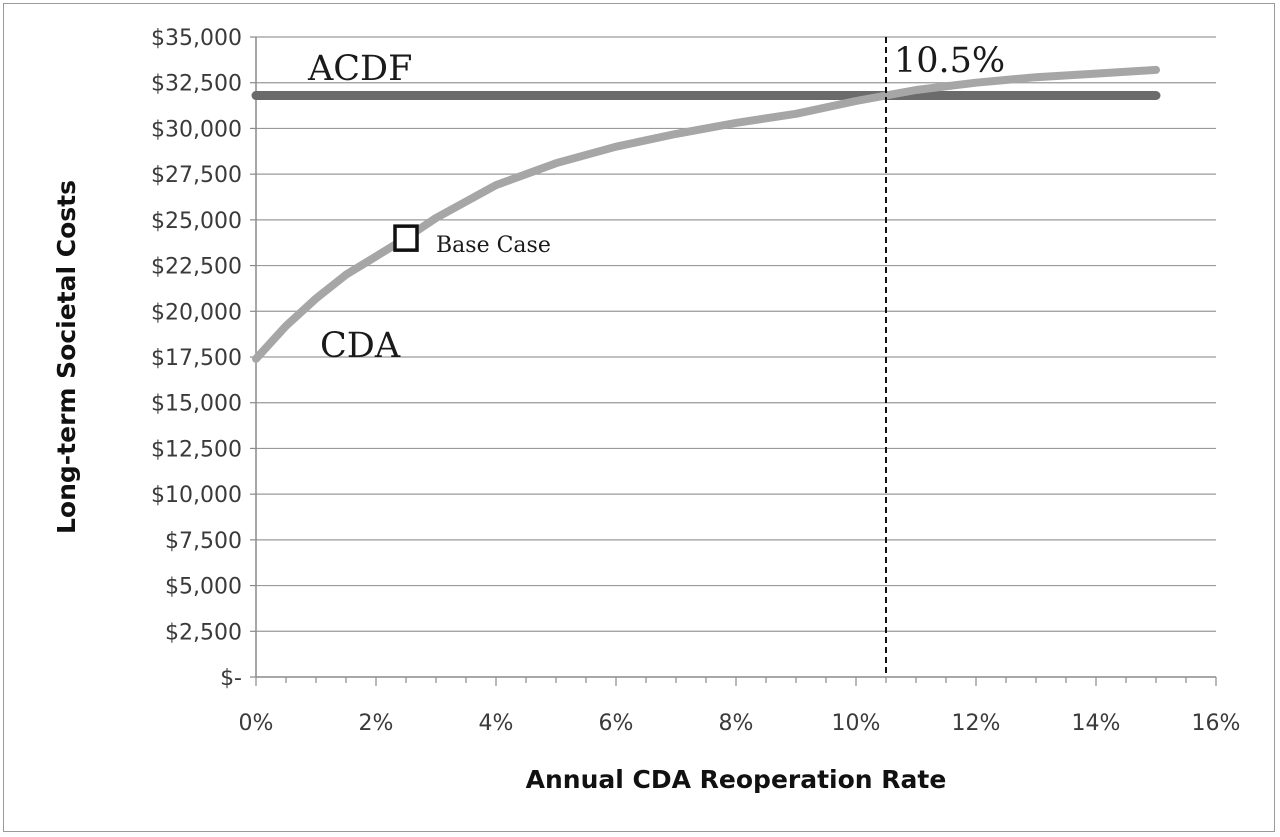  Describe the element at coordinates (196, 404) in the screenshot. I see `y-tick-label: $15,000` at that location.